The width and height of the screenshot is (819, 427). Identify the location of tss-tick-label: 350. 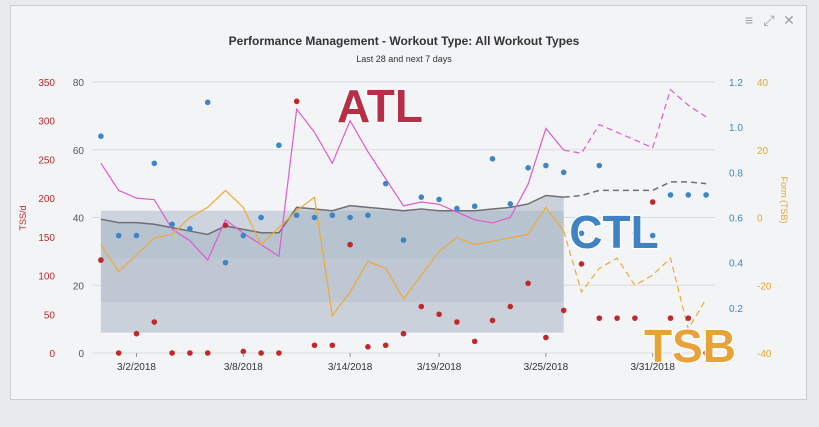
(46, 83).